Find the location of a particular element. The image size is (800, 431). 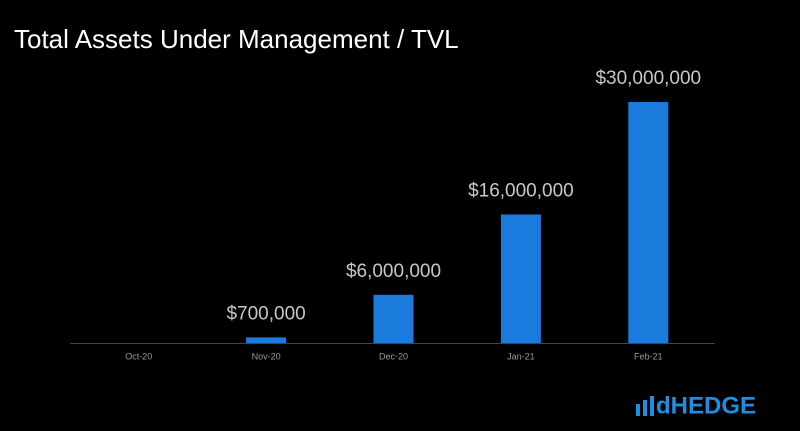

x-tick-label: Oct-20 is located at coordinates (138, 356).